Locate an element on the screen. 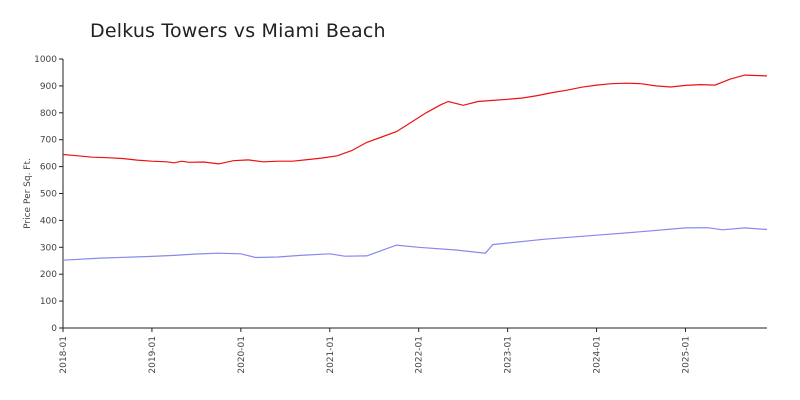 The width and height of the screenshot is (800, 400). y-tick-label: 900 is located at coordinates (48, 87).